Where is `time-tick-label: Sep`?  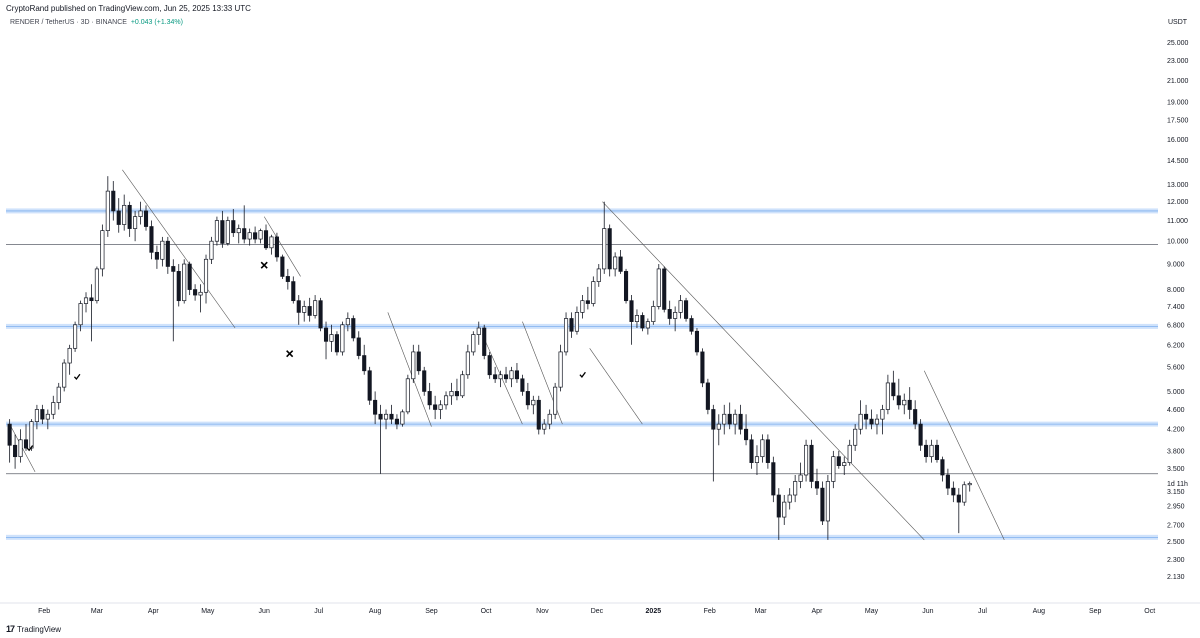
time-tick-label: Sep is located at coordinates (431, 611).